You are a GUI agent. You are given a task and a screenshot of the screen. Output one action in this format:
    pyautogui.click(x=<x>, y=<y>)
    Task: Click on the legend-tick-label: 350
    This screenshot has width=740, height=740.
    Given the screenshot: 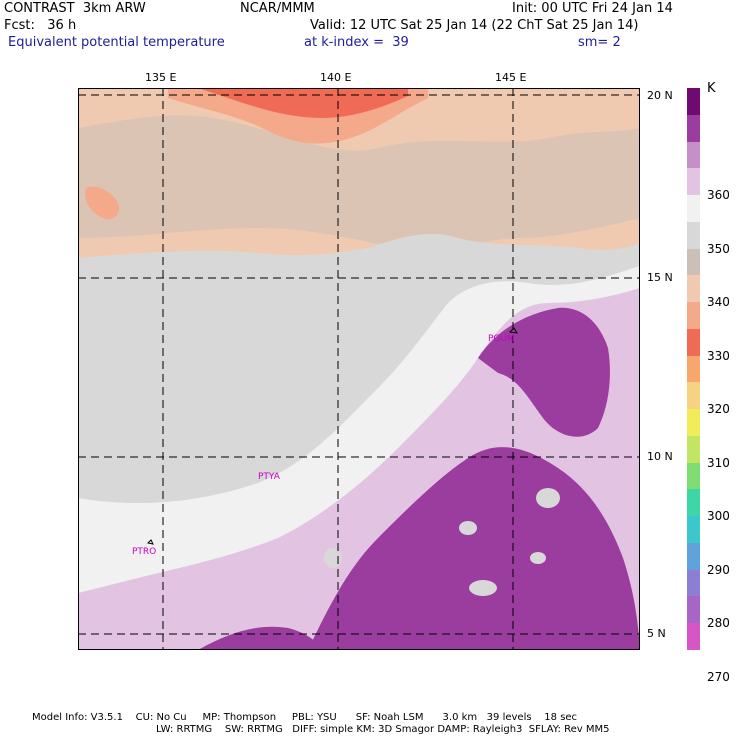 What is the action you would take?
    pyautogui.click(x=718, y=248)
    